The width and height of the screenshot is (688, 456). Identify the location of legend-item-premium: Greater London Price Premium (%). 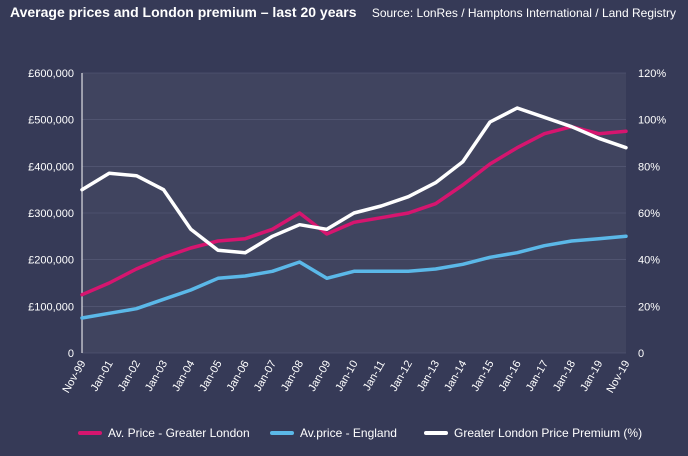
(533, 433).